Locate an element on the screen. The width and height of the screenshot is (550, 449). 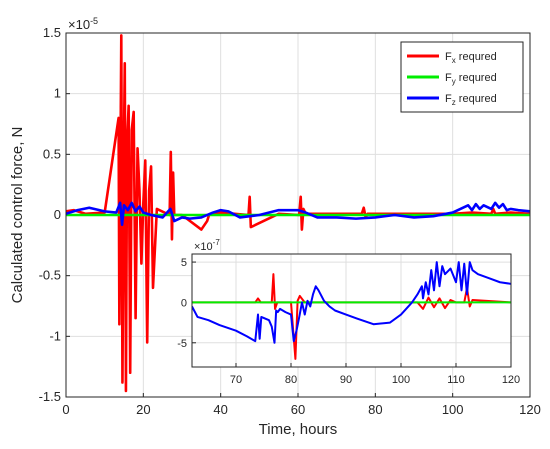
main-x-tick-label: 40 is located at coordinates (220, 409).